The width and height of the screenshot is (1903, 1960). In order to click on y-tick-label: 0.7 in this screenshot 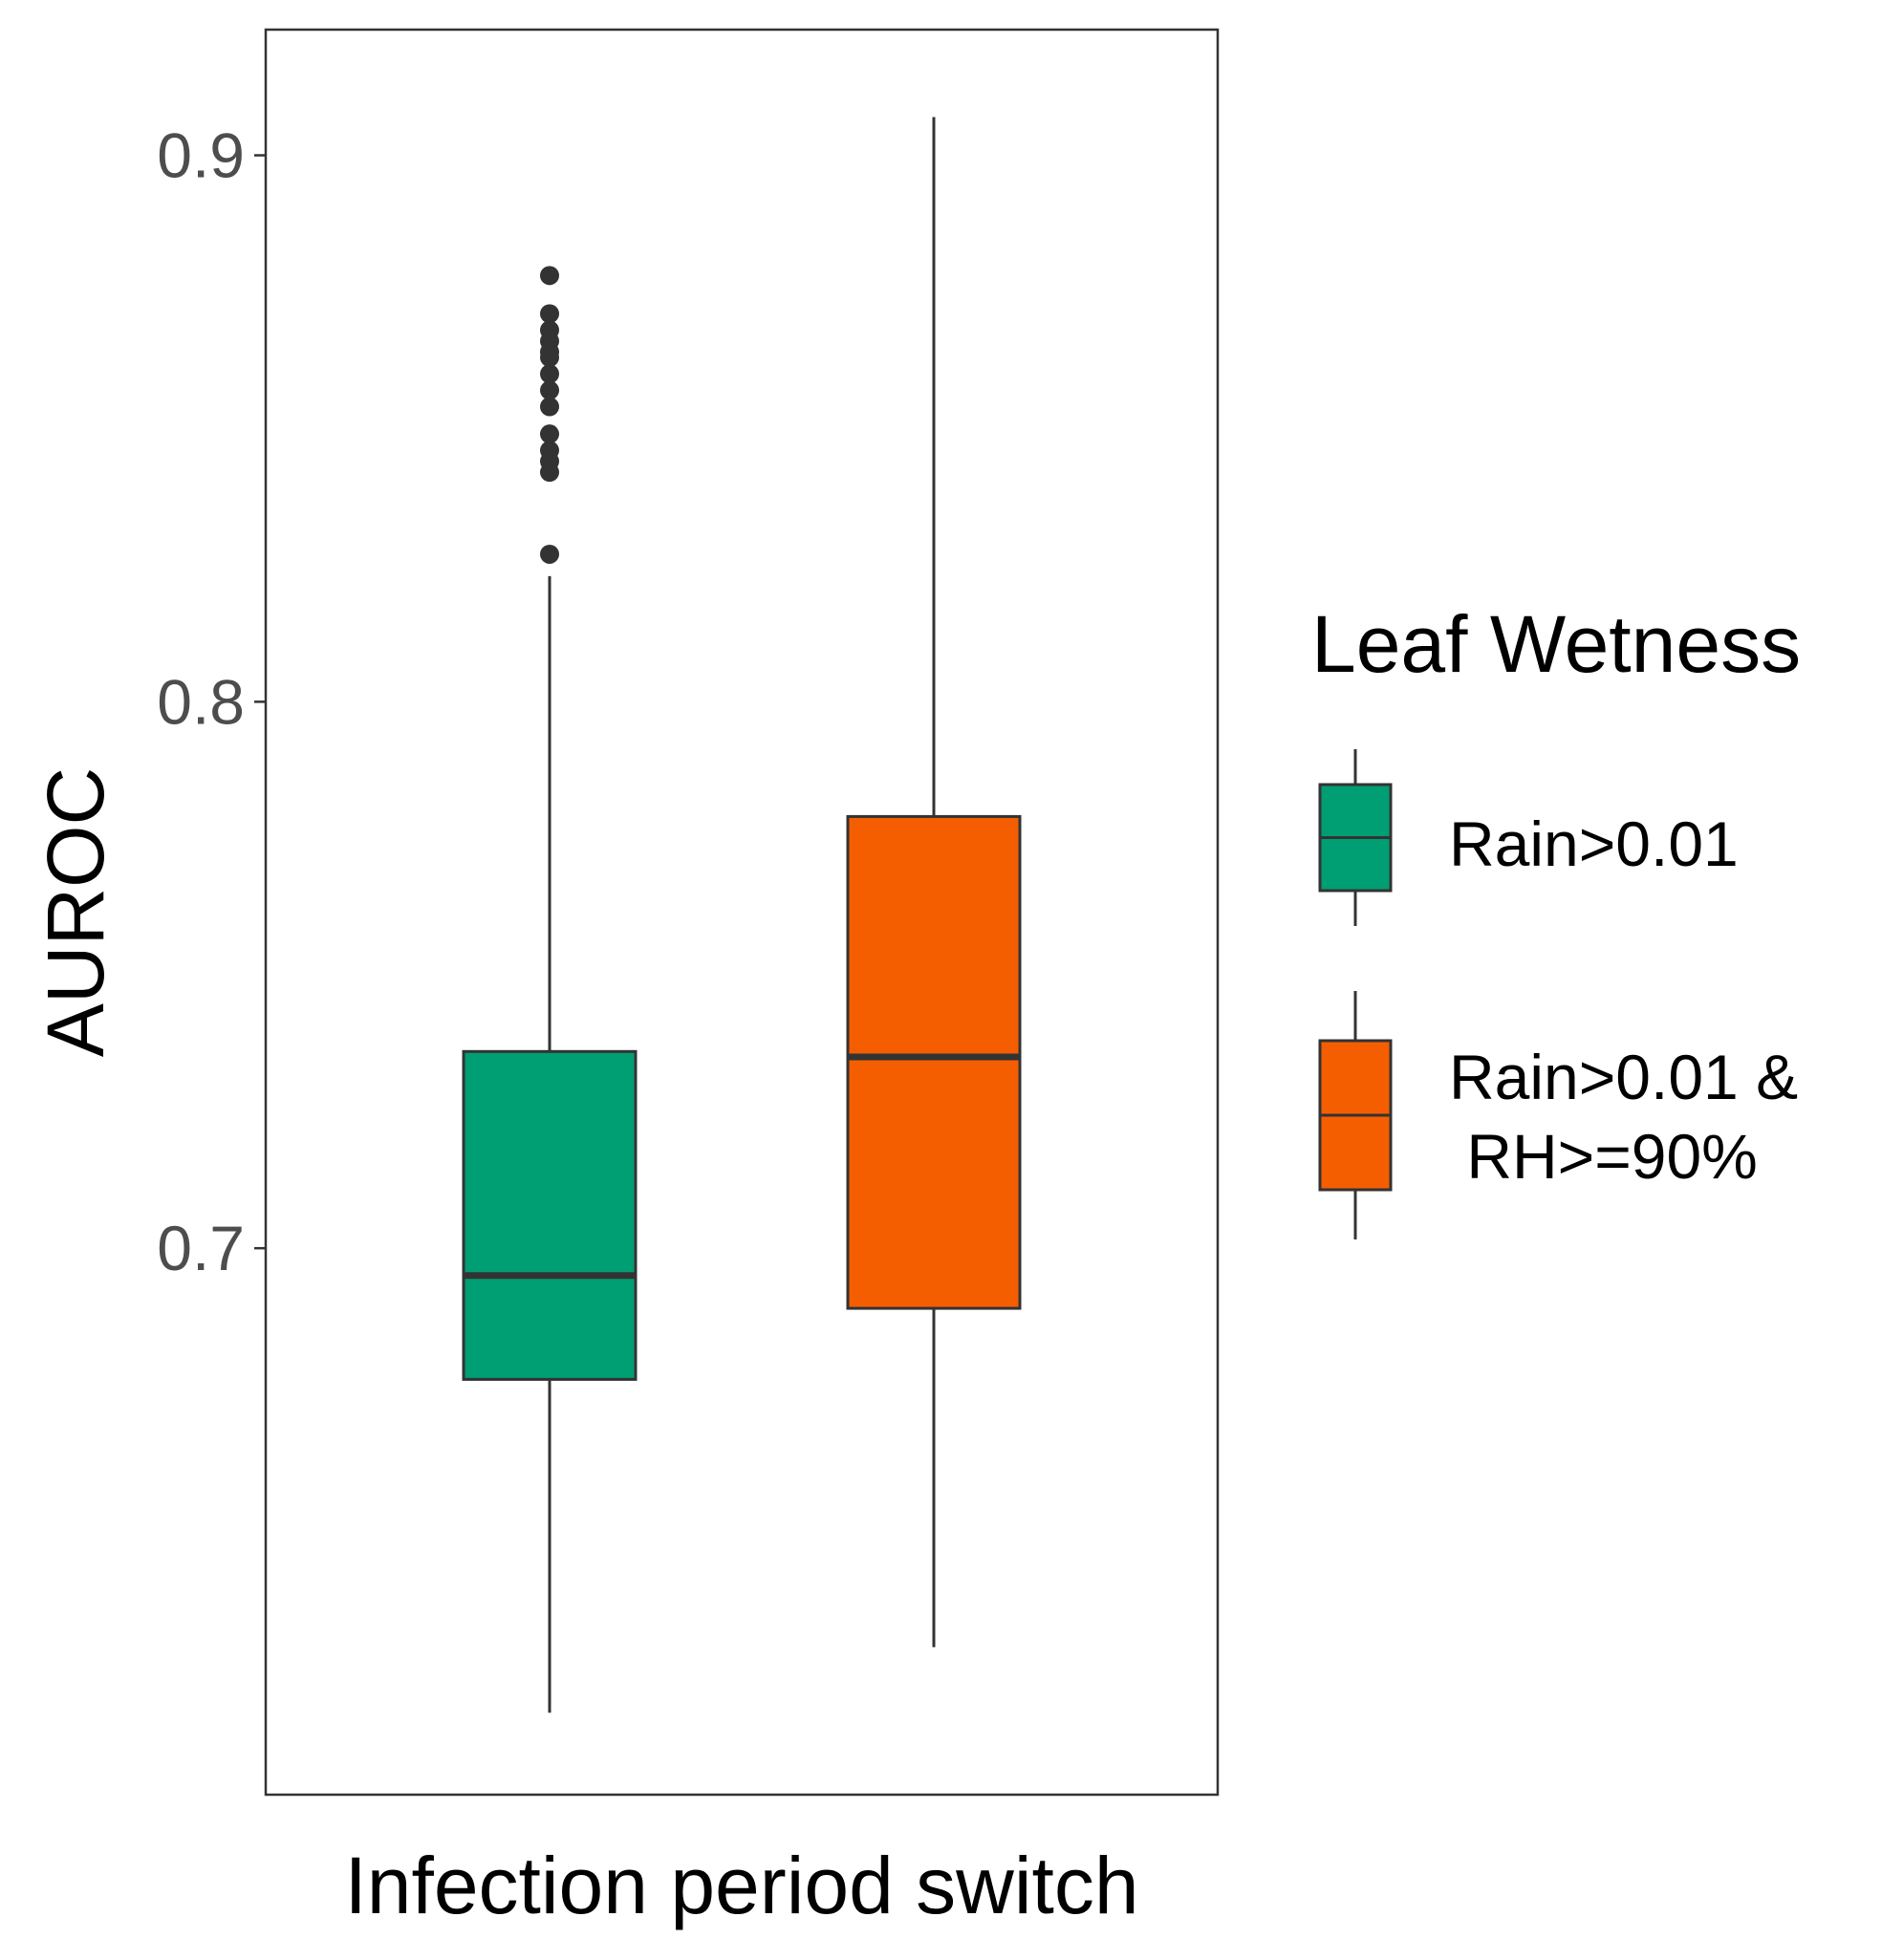, I will do `click(201, 1248)`.